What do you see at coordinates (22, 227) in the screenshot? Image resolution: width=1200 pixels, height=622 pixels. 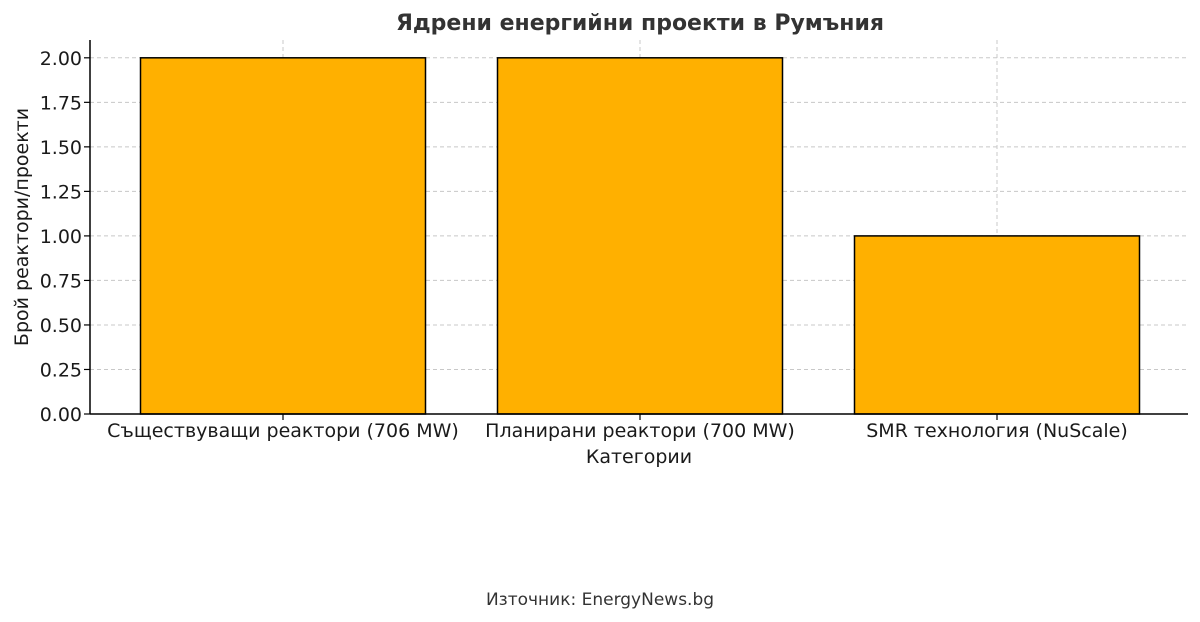 I see `y-axis-label: Брой реактори/проекти` at bounding box center [22, 227].